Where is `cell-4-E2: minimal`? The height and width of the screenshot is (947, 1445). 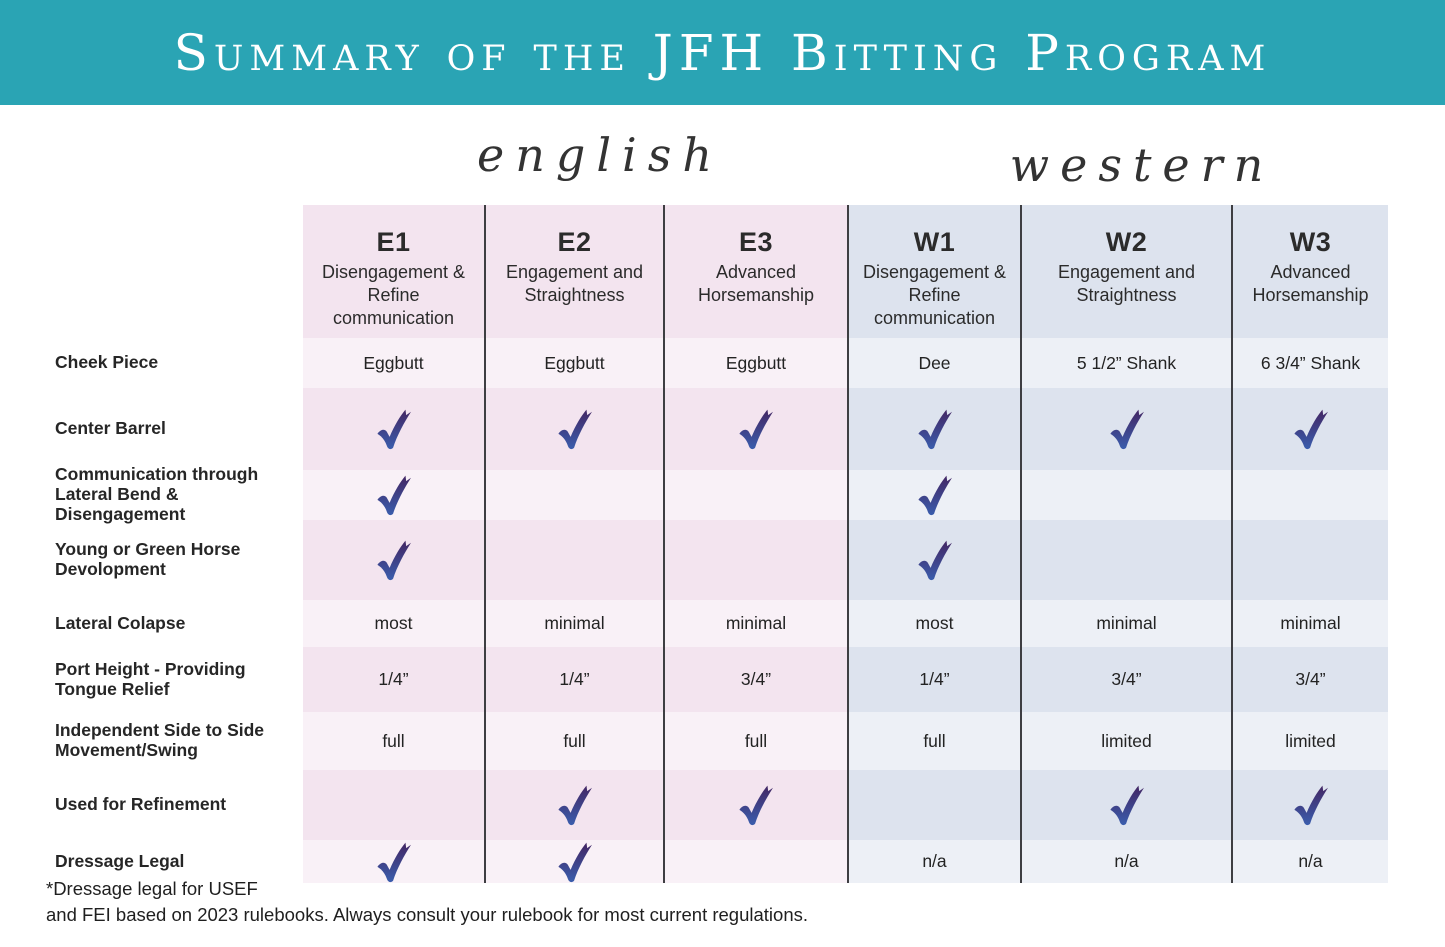
cell-4-E2: minimal is located at coordinates (573, 623).